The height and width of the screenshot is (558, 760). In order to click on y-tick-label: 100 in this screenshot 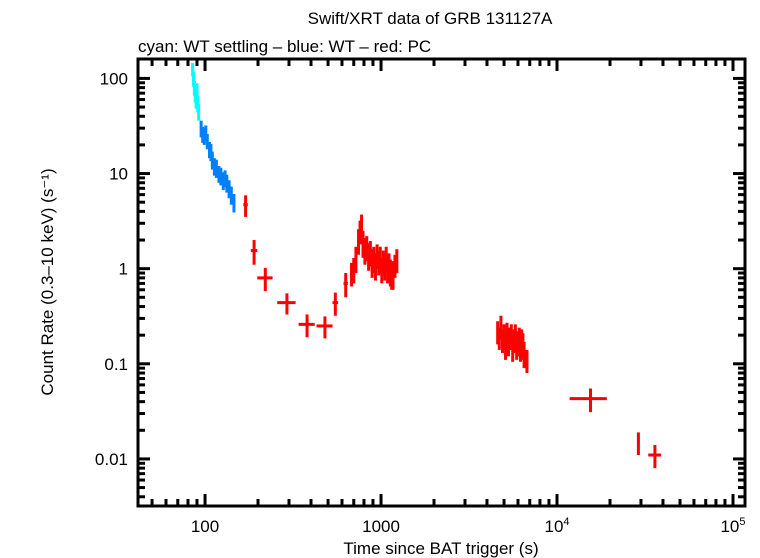, I will do `click(114, 78)`.